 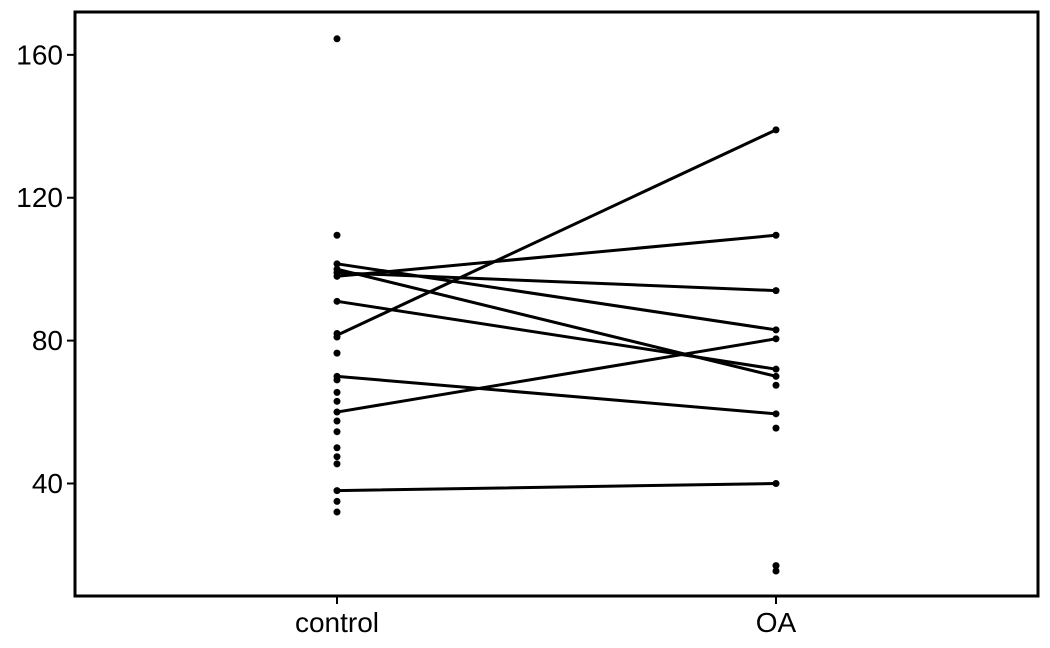 What do you see at coordinates (39, 54) in the screenshot?
I see `y-tick-label-160: 160` at bounding box center [39, 54].